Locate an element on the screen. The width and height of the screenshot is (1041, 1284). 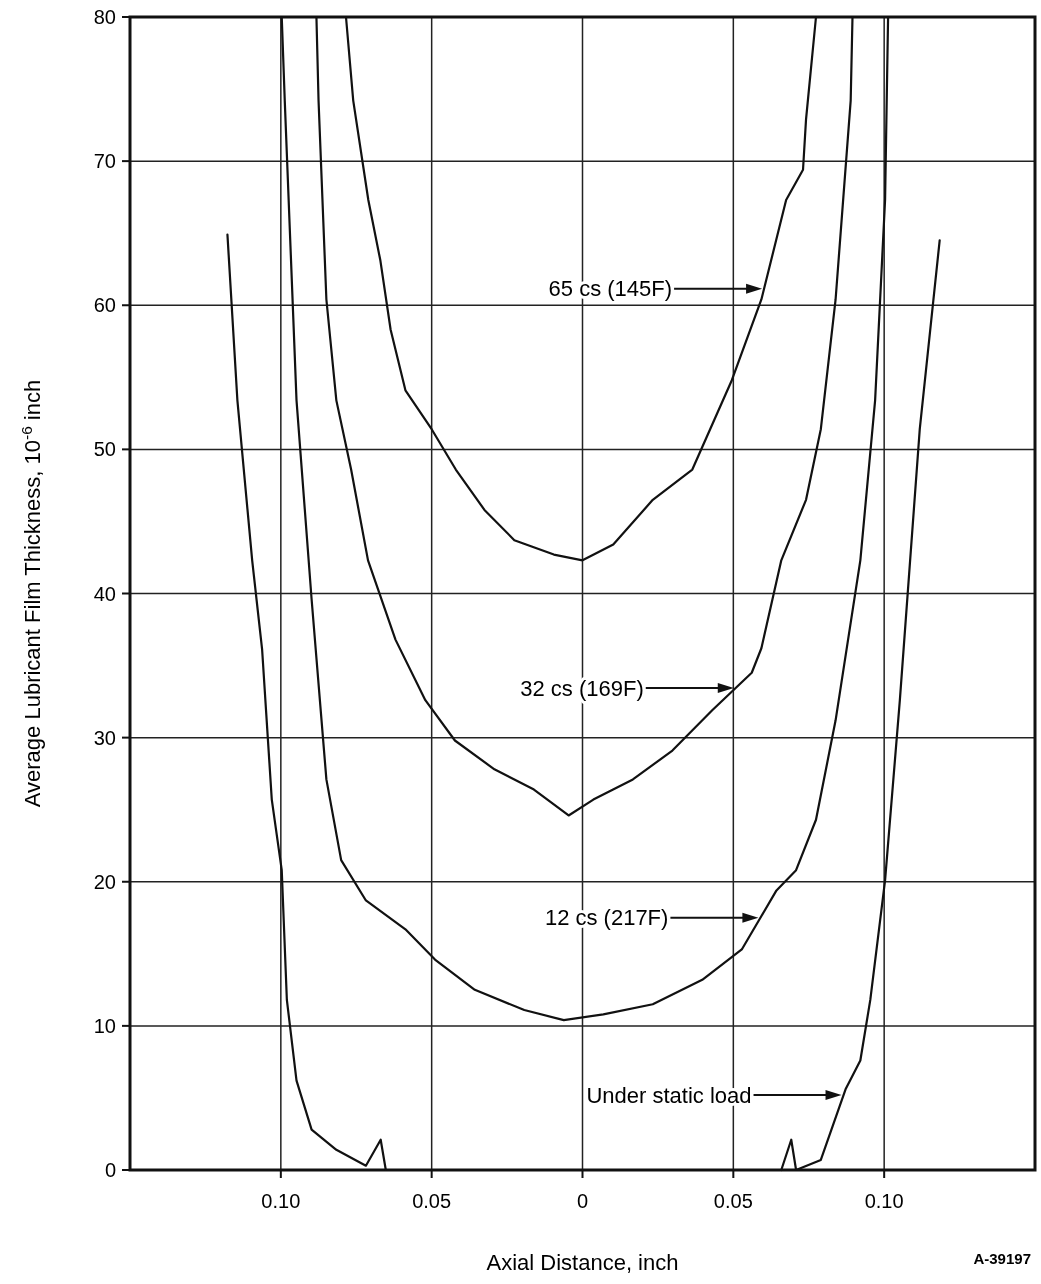
x-axis-title: Axial Distance, inch is located at coordinates (582, 1262).